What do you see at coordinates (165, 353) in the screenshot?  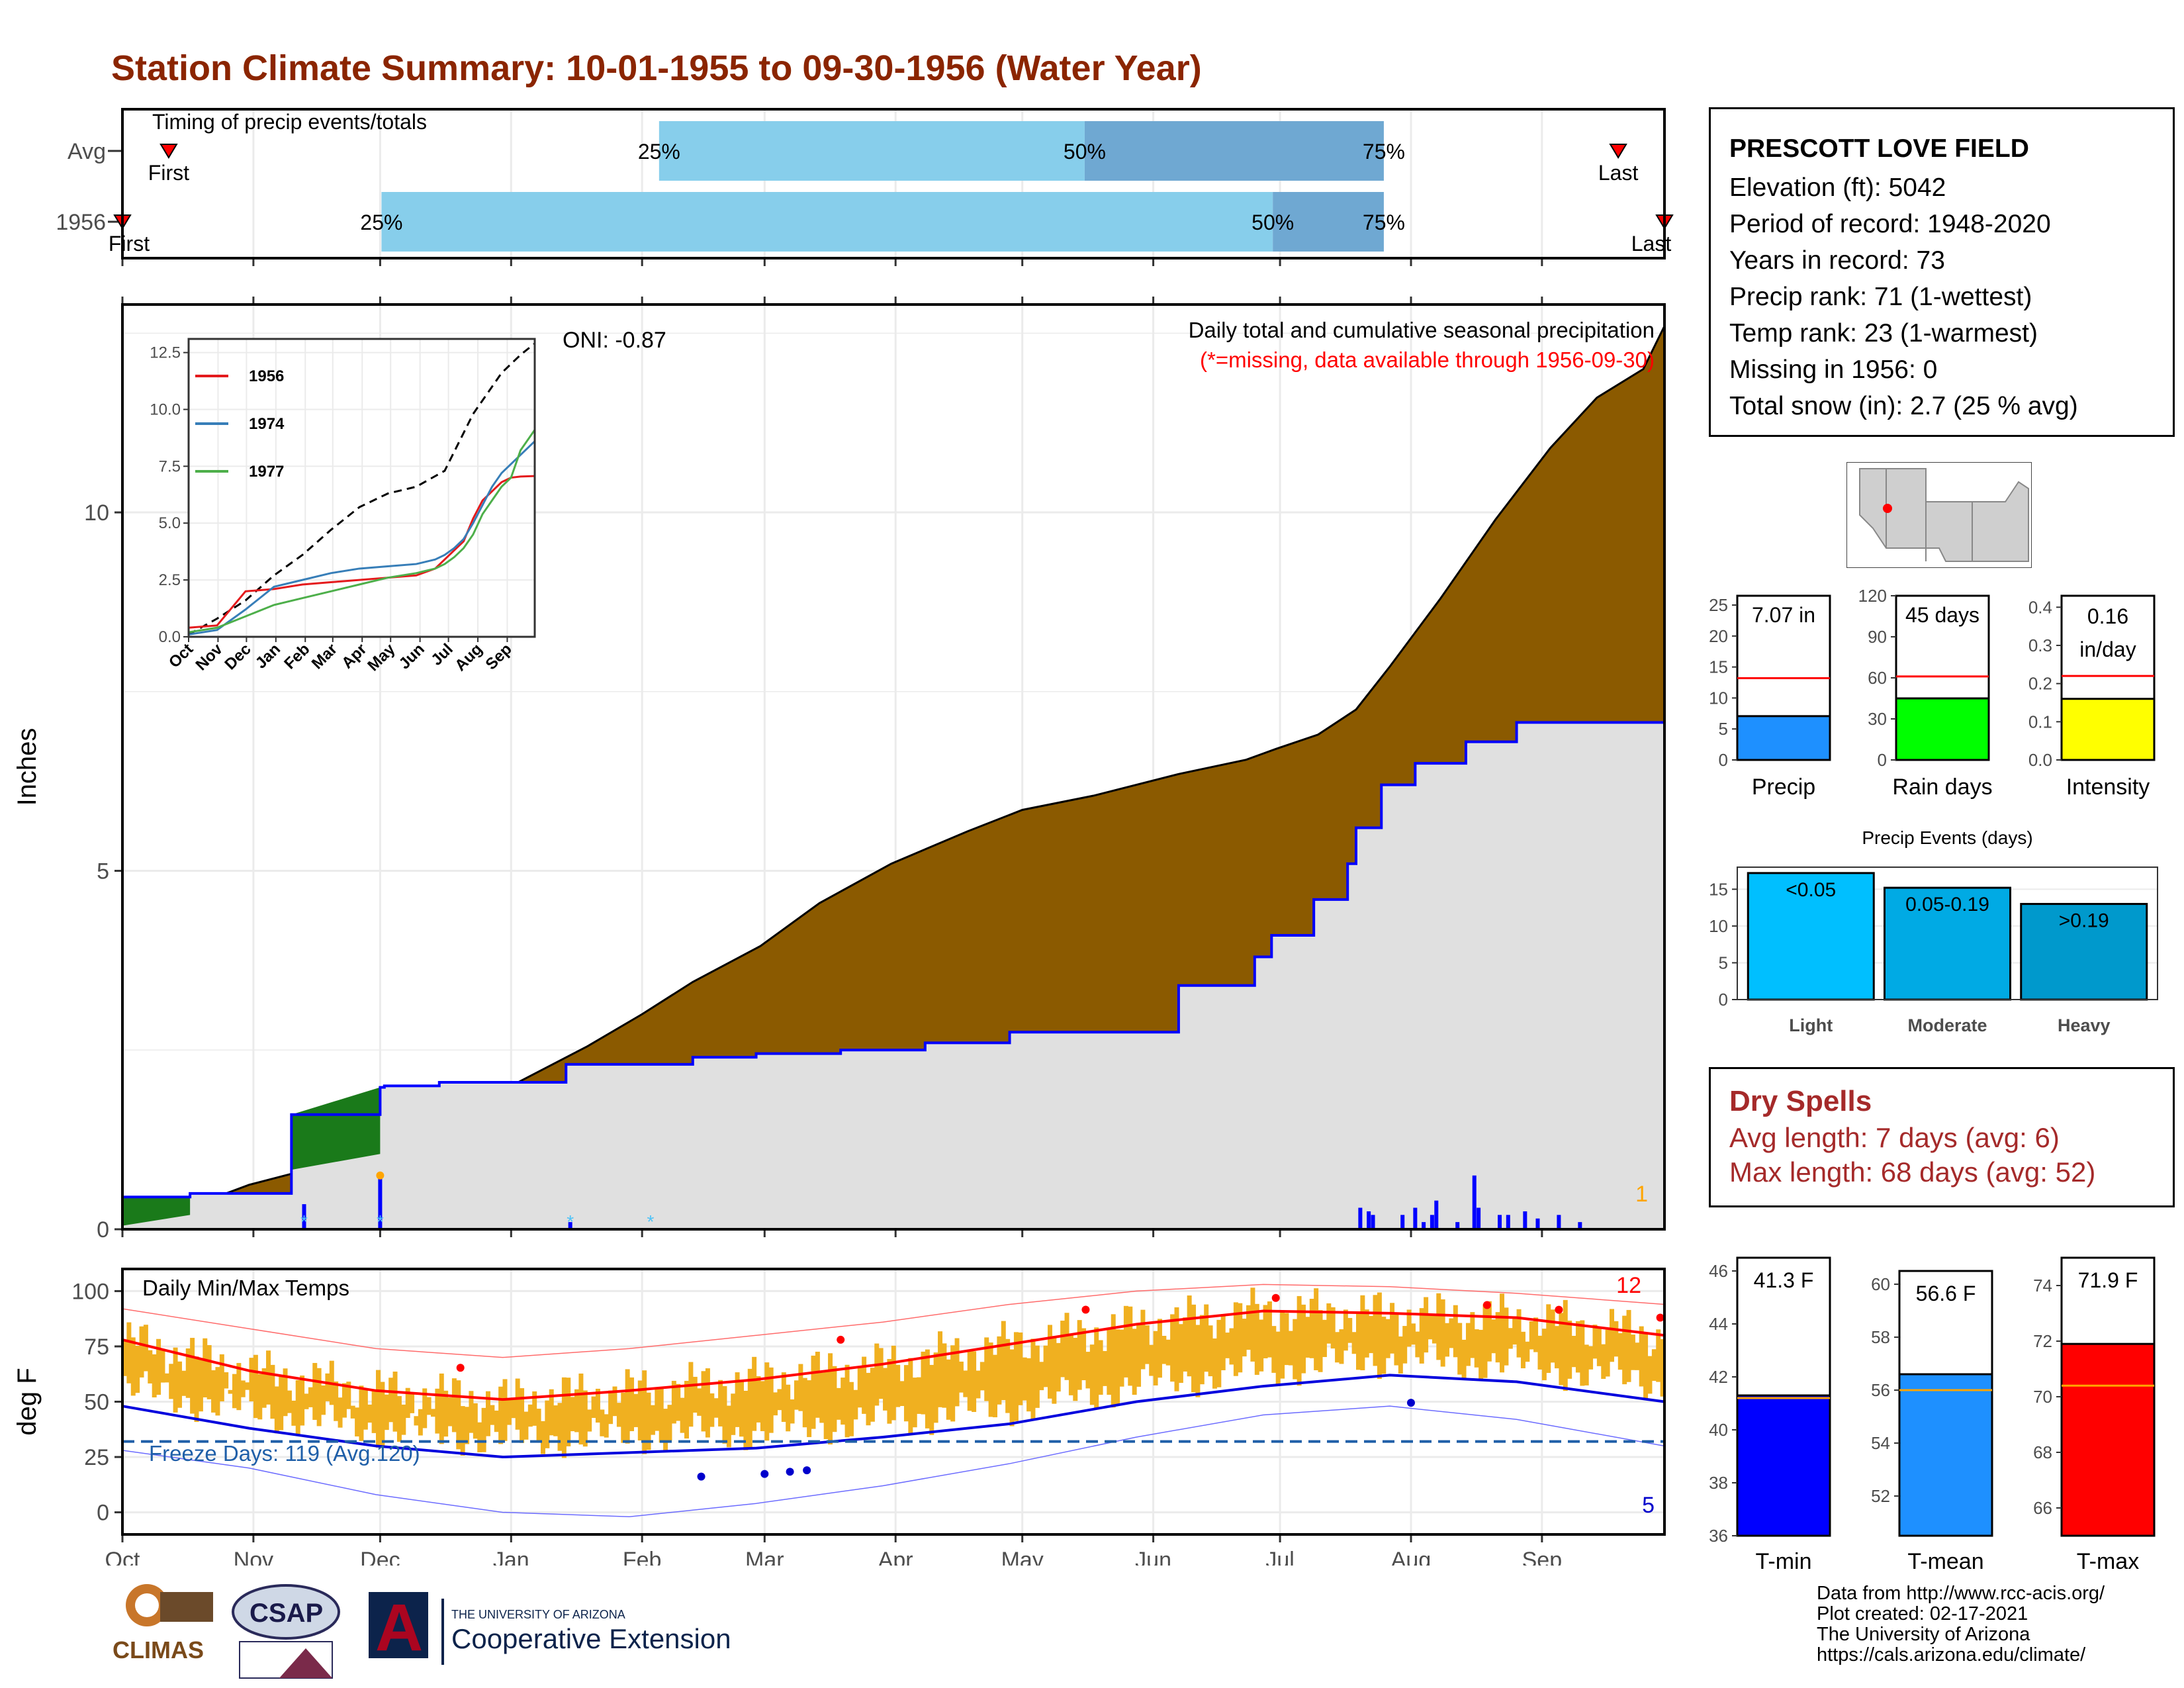 I see `inset-ytick-label: 12.5` at bounding box center [165, 353].